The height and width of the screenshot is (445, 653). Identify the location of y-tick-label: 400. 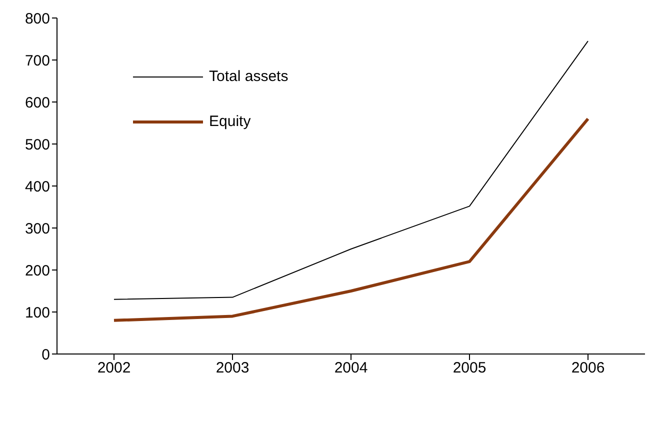
(37, 187).